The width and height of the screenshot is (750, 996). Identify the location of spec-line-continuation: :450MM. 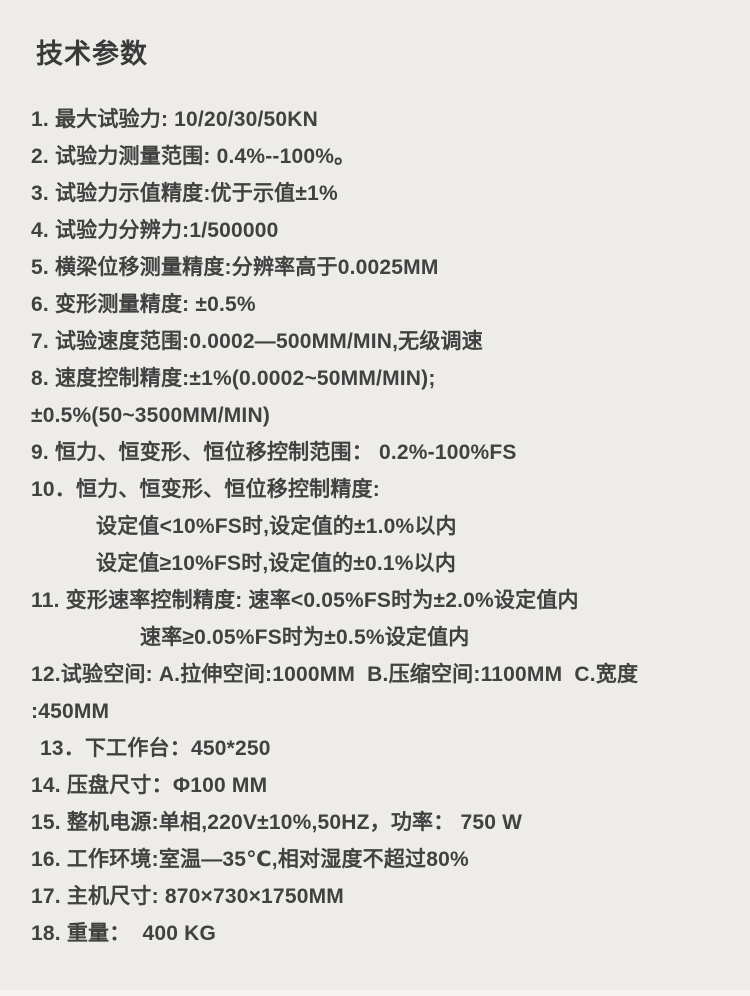
(70, 711).